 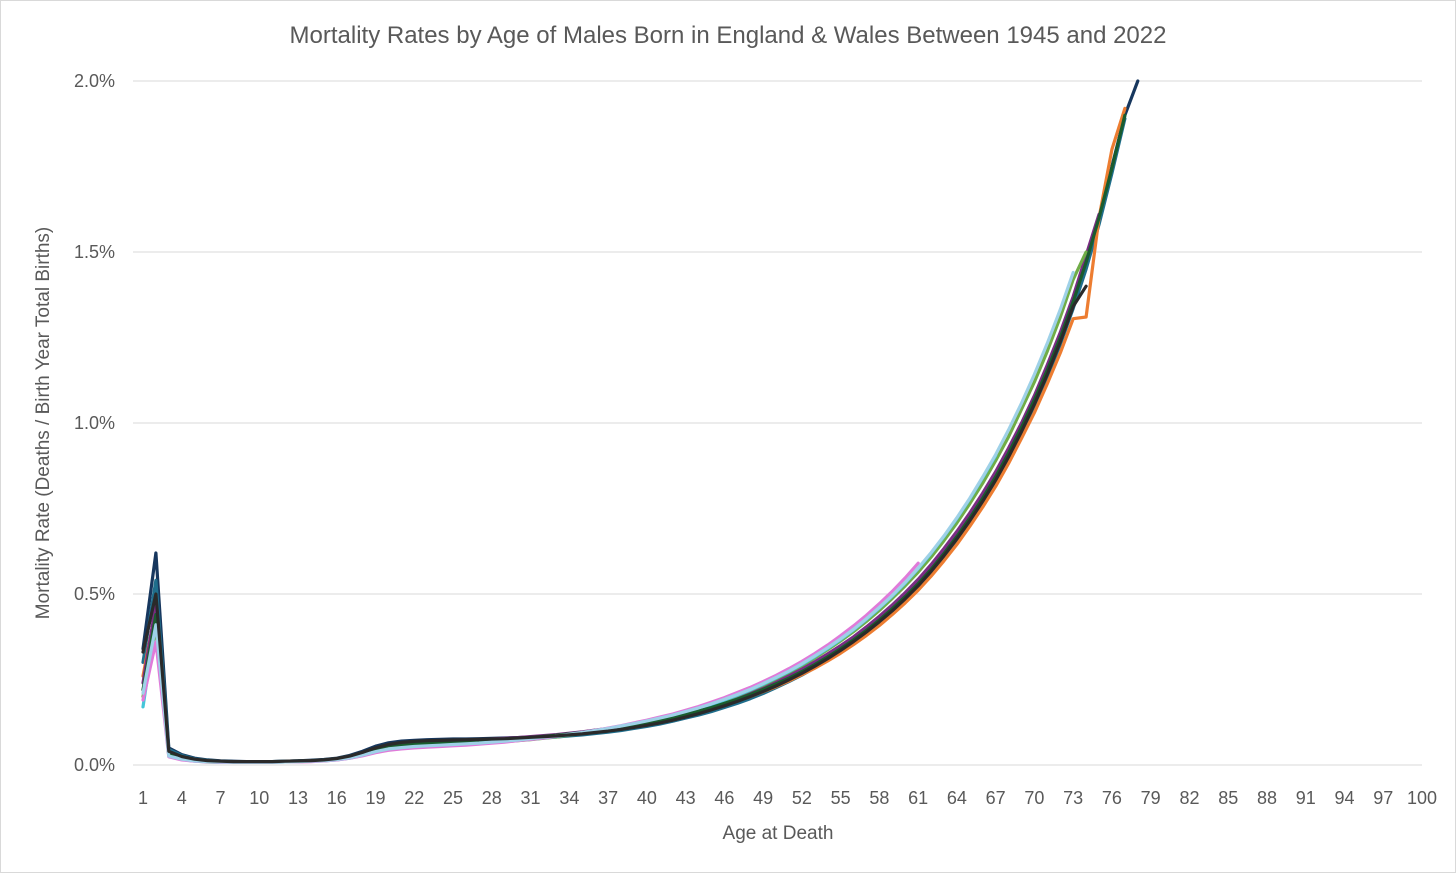 What do you see at coordinates (802, 798) in the screenshot?
I see `x-tick-label: 52` at bounding box center [802, 798].